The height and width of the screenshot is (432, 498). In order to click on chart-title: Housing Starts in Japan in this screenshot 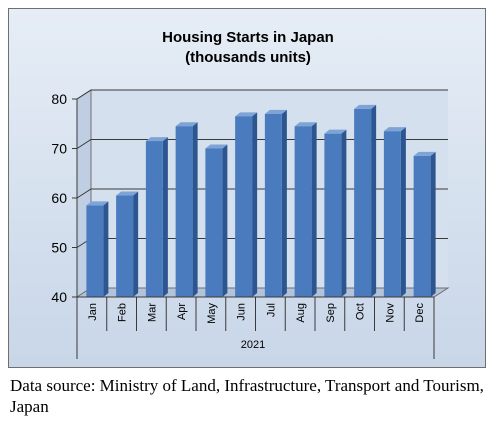, I will do `click(248, 37)`.